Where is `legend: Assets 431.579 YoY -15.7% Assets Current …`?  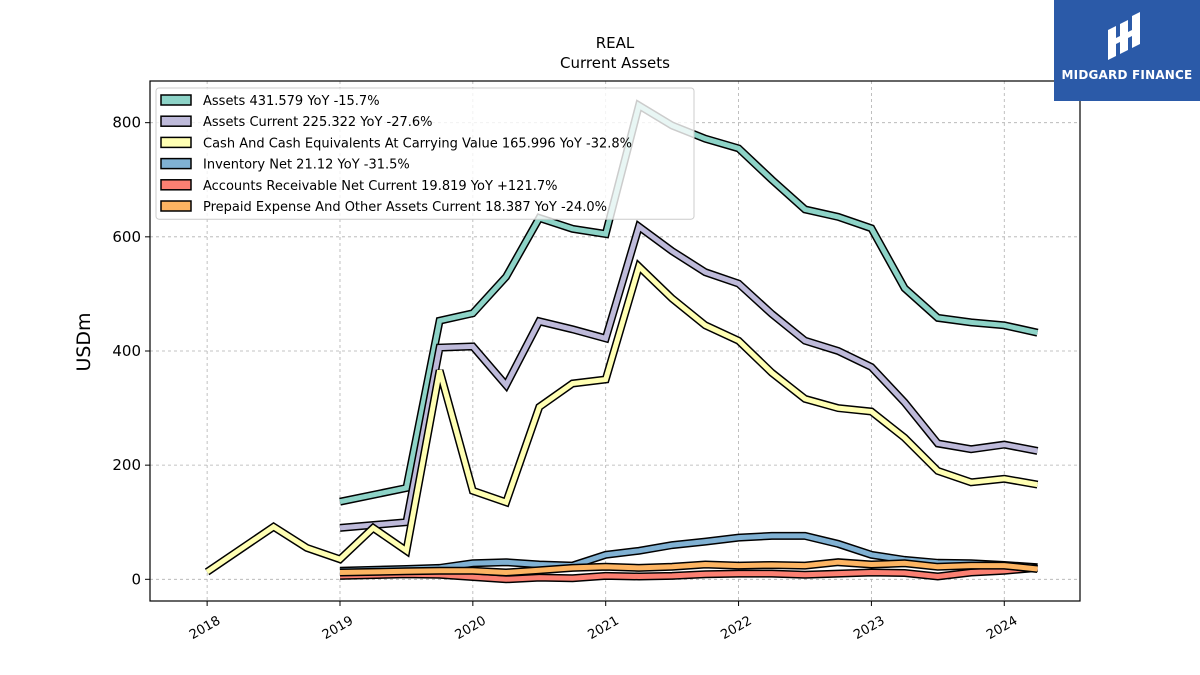
legend: Assets 431.579 YoY -15.7% Assets Current … is located at coordinates (425, 153).